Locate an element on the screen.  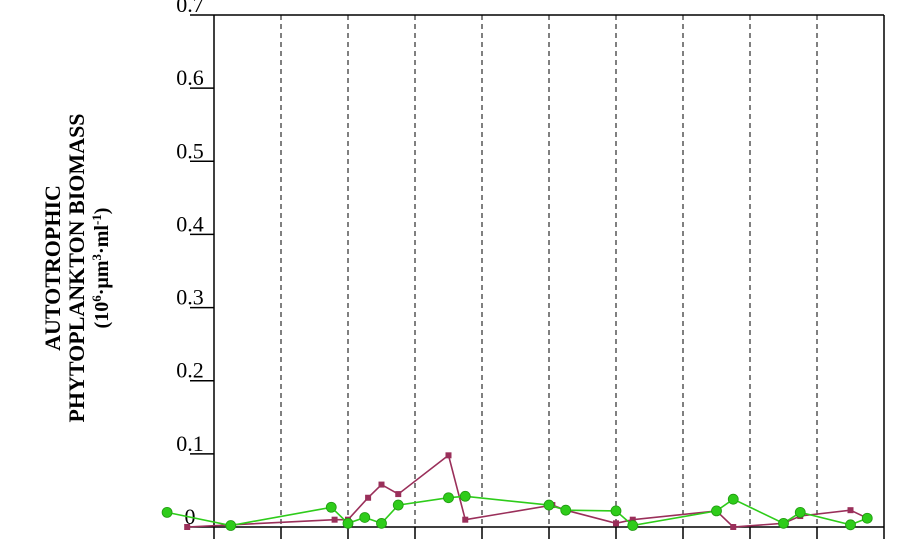
series-layer is located at coordinates (517, 491).